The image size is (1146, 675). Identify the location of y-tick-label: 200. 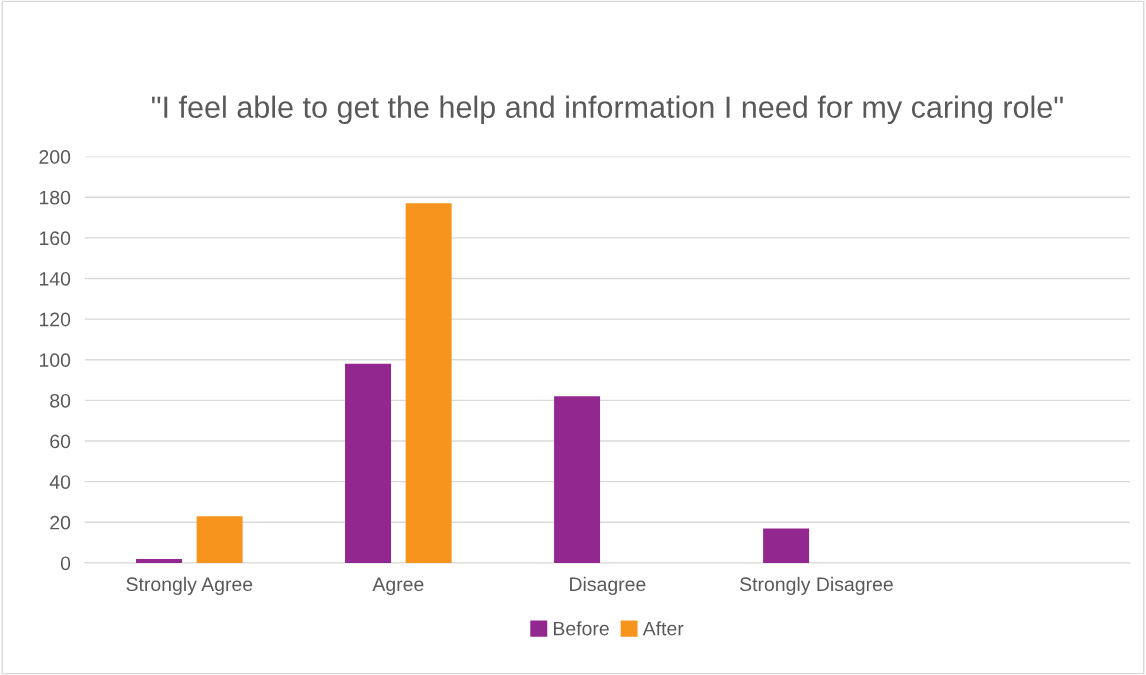
(55, 157).